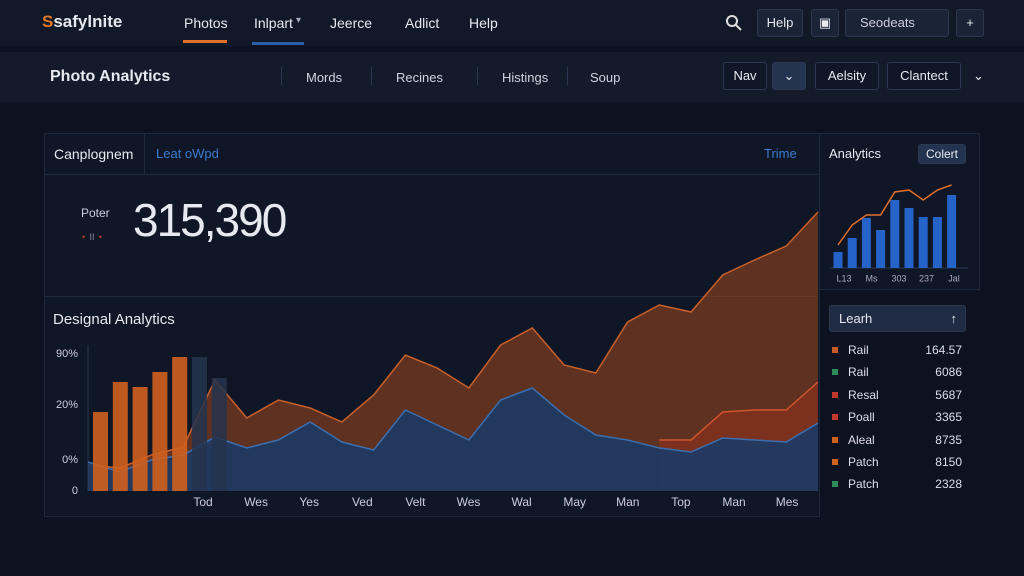  Describe the element at coordinates (943, 350) in the screenshot. I see `item-value: 164.57` at that location.